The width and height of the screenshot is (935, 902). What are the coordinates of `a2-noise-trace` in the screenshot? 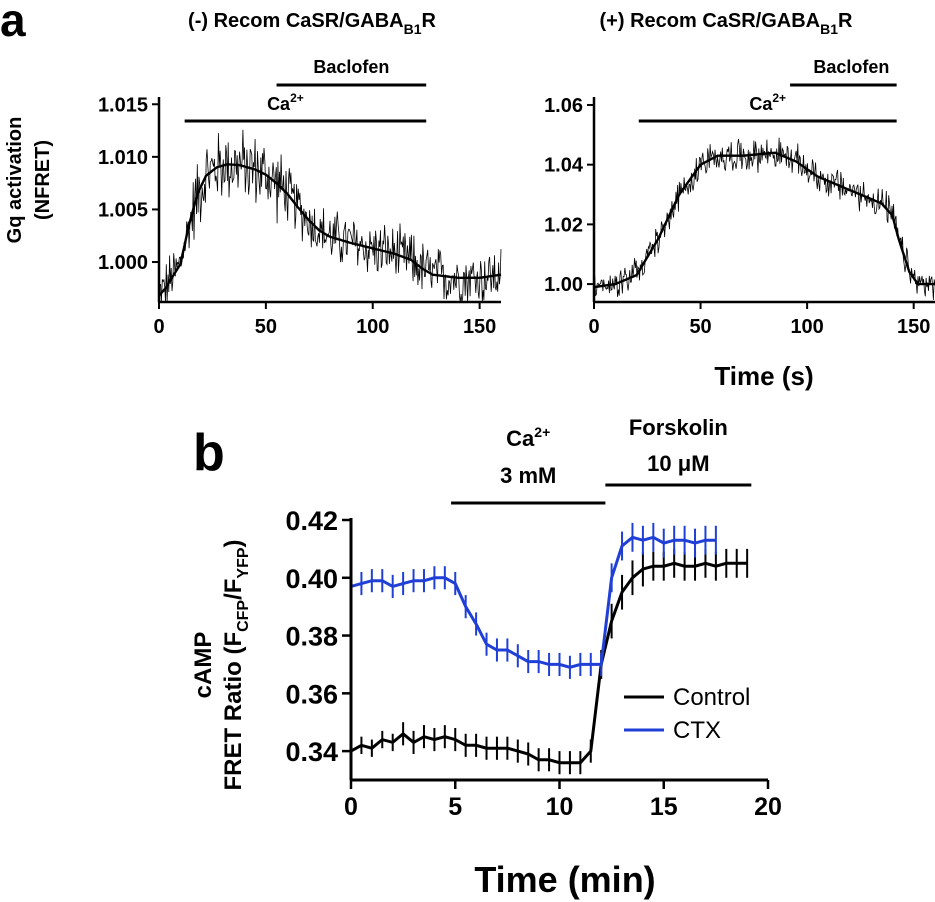 It's located at (764, 218).